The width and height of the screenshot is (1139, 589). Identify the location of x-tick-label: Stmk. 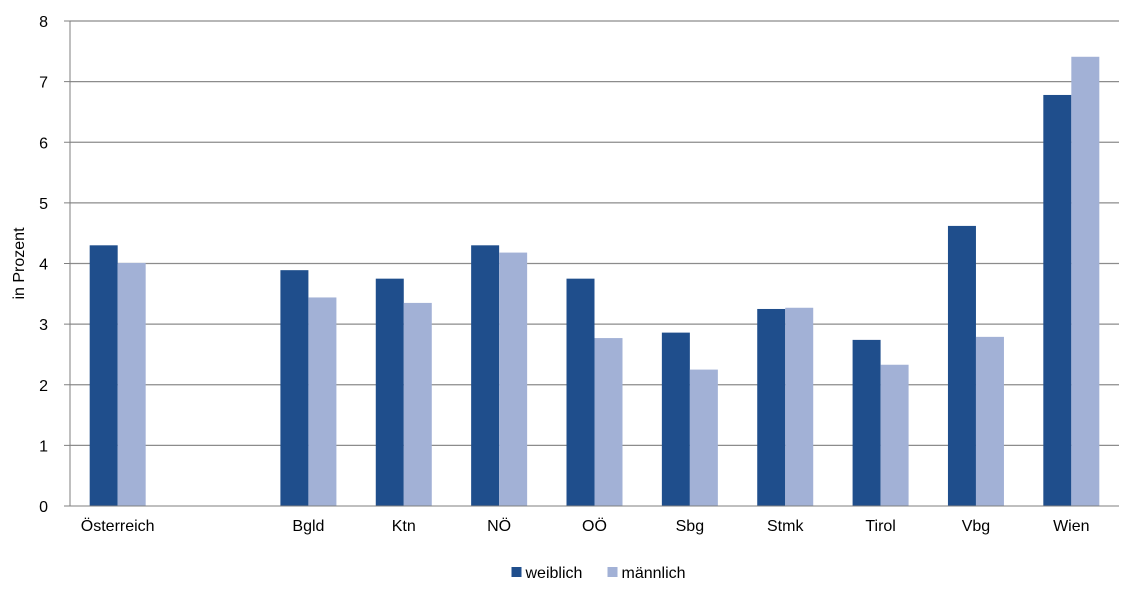
(785, 526).